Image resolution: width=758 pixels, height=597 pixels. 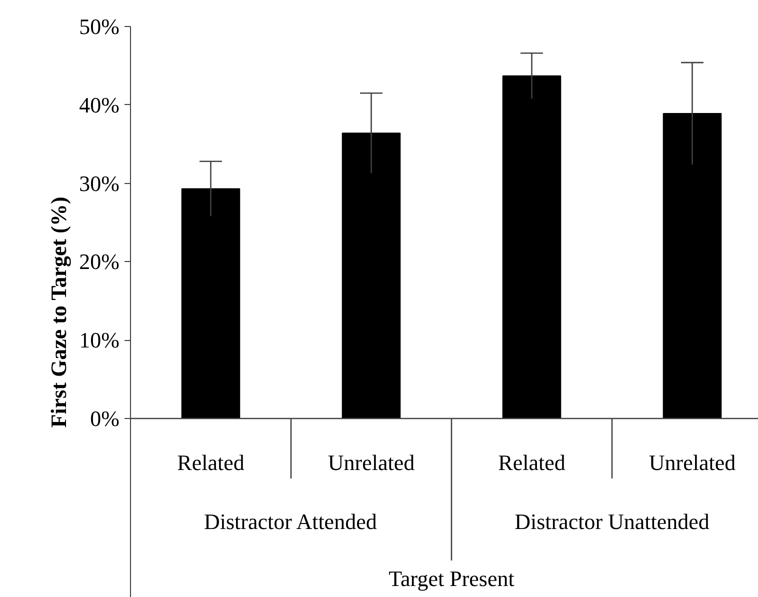 What do you see at coordinates (451, 578) in the screenshot?
I see `text: Target Present` at bounding box center [451, 578].